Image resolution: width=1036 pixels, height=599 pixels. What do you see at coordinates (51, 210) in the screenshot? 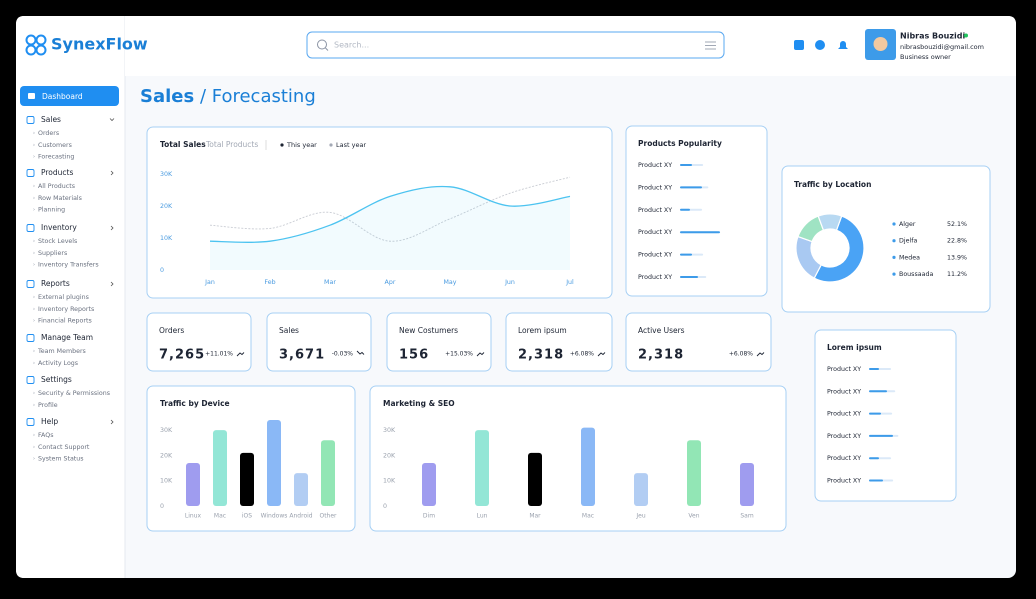
I see `nav-item: Planning` at bounding box center [51, 210].